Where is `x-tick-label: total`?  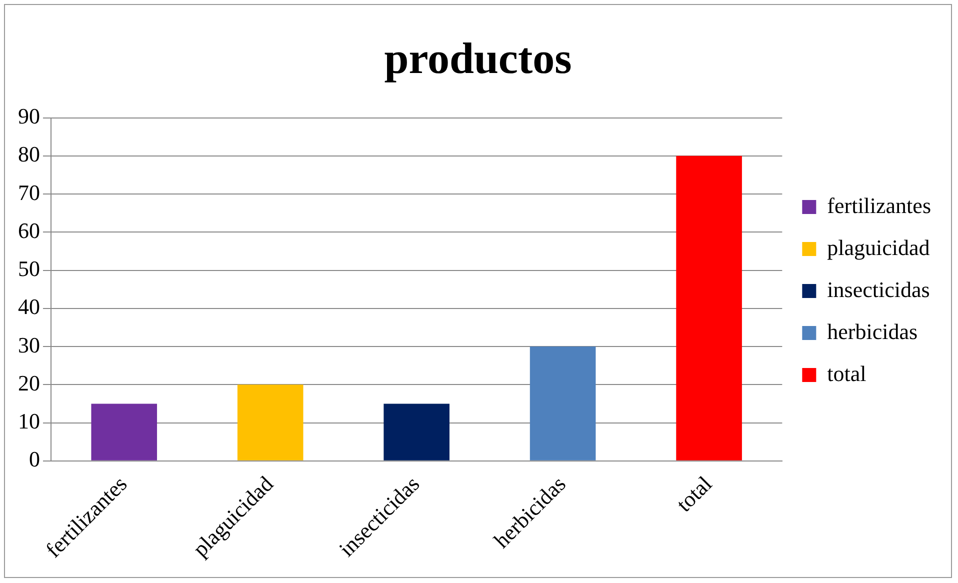 x-tick-label: total is located at coordinates (694, 494).